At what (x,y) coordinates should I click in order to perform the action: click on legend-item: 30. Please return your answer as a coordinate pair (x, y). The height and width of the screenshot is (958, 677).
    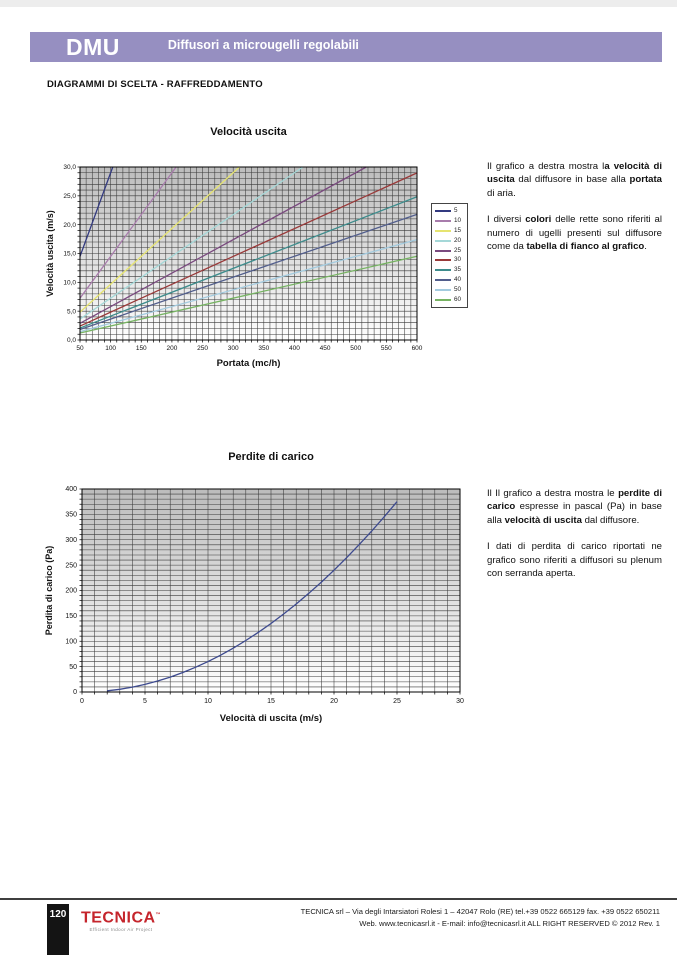
    Looking at the image, I should click on (449, 260).